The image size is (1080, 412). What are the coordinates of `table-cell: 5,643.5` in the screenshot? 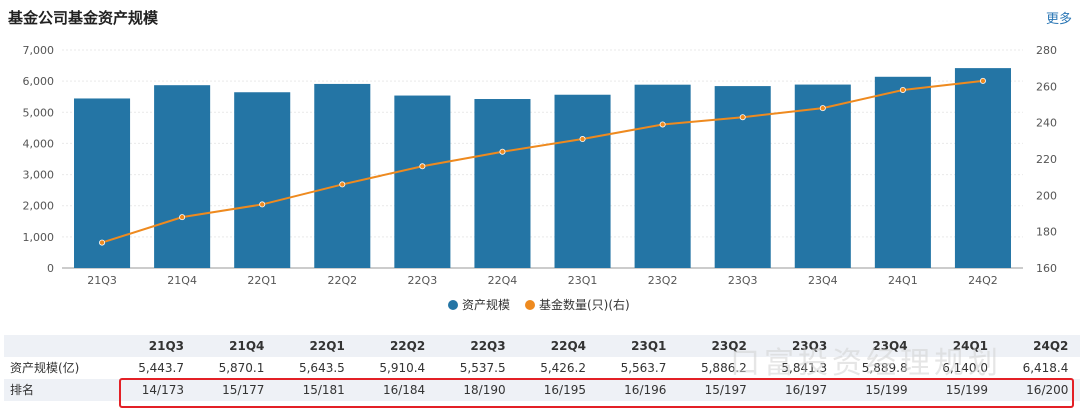 It's located at (321, 368).